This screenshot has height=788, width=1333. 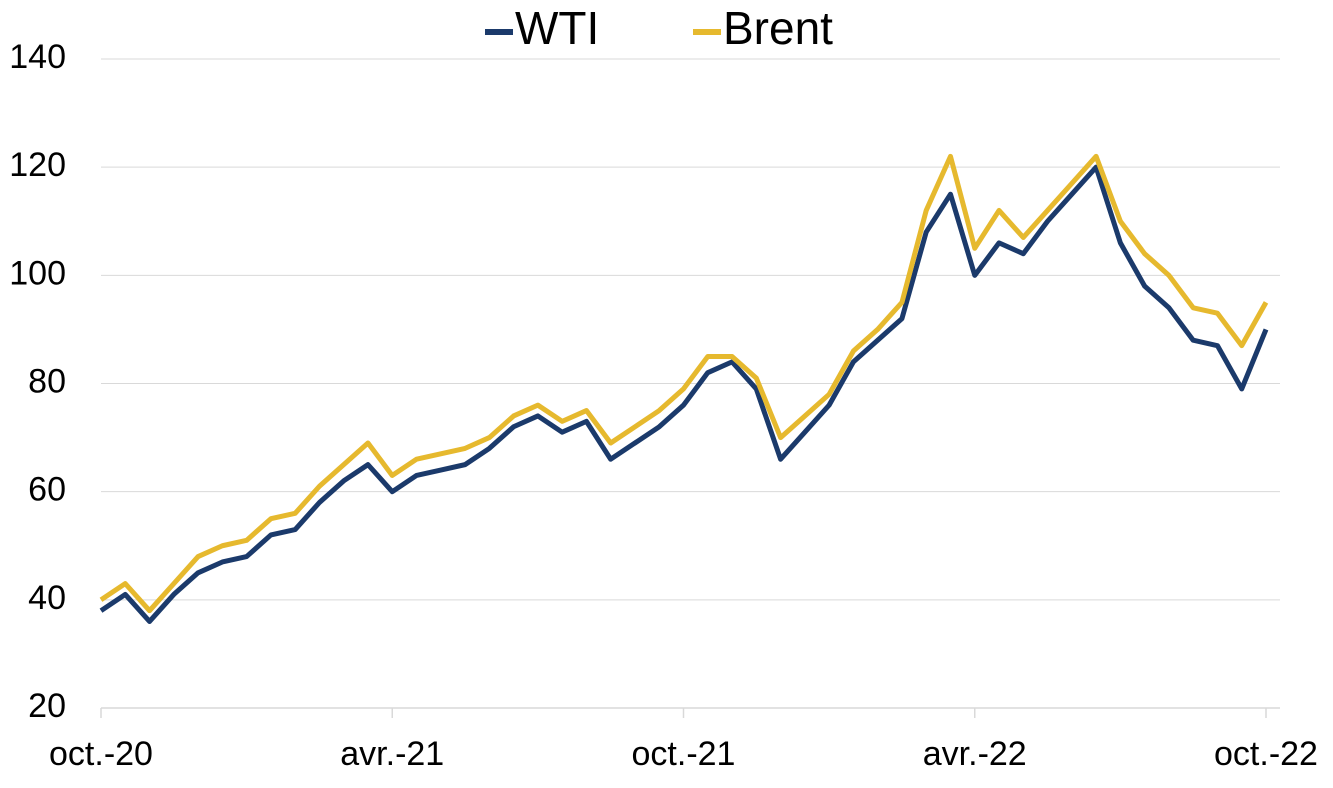 I want to click on x-tick-label: oct.-21, so click(x=684, y=754).